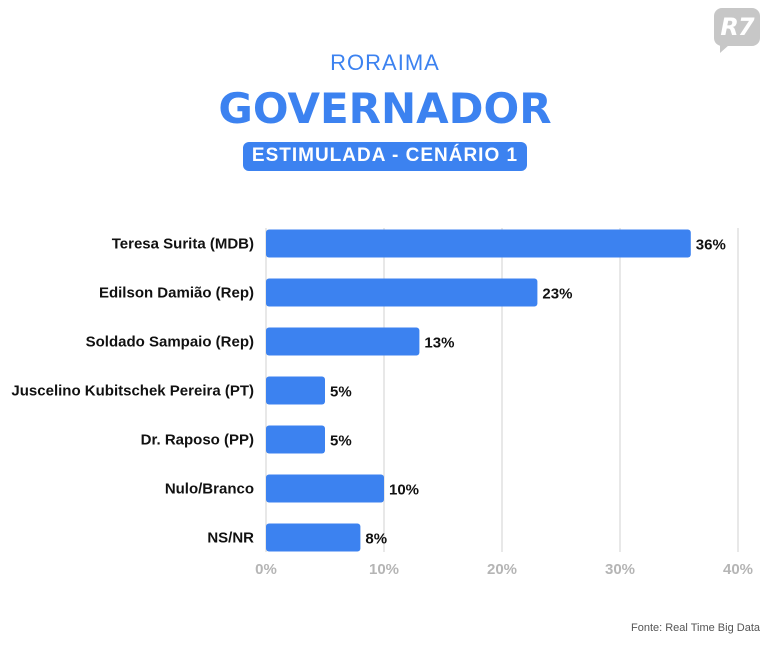 This screenshot has width=770, height=650. What do you see at coordinates (711, 245) in the screenshot?
I see `value-label: 36%` at bounding box center [711, 245].